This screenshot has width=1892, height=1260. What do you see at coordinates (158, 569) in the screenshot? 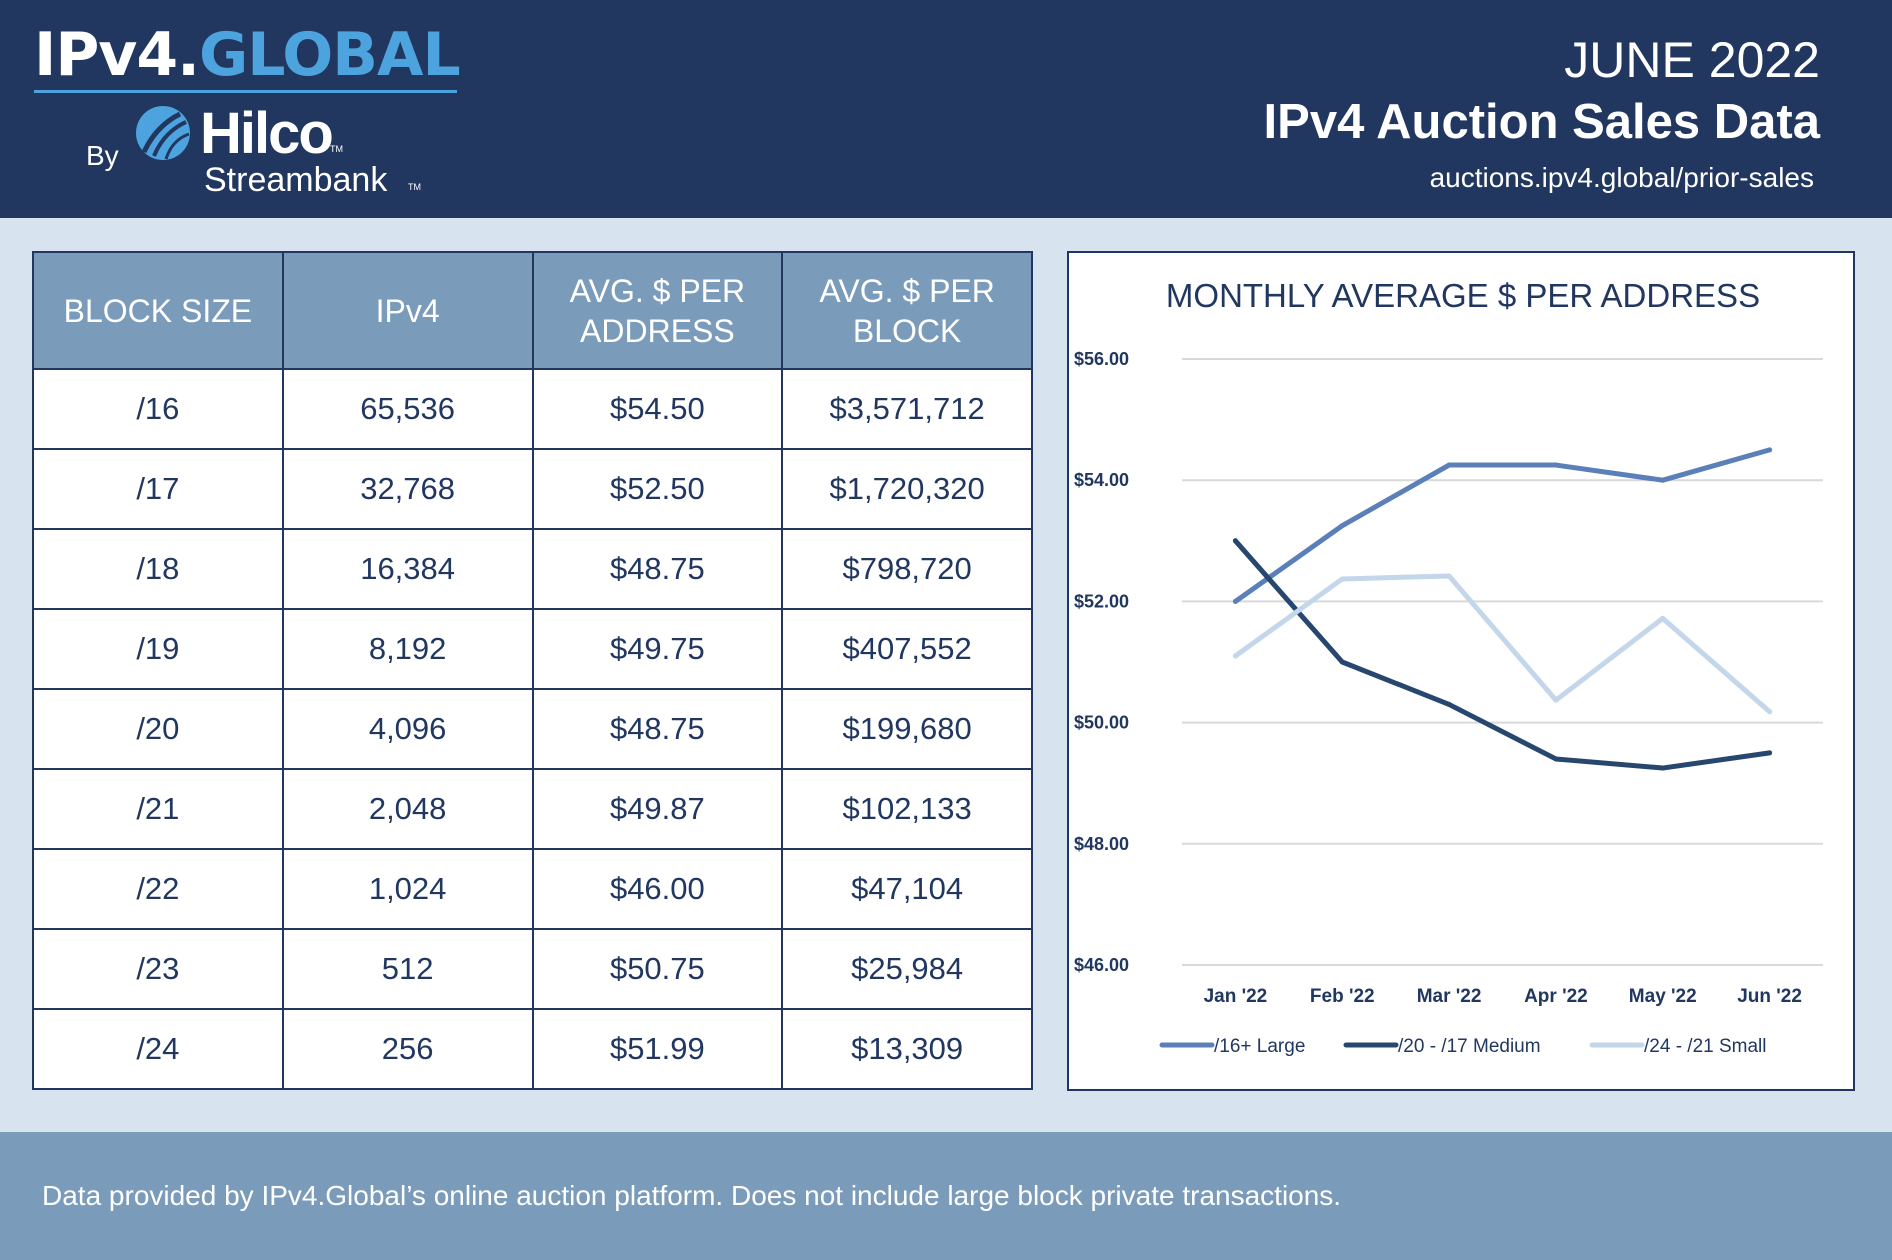
I see `table-cell: /18` at bounding box center [158, 569].